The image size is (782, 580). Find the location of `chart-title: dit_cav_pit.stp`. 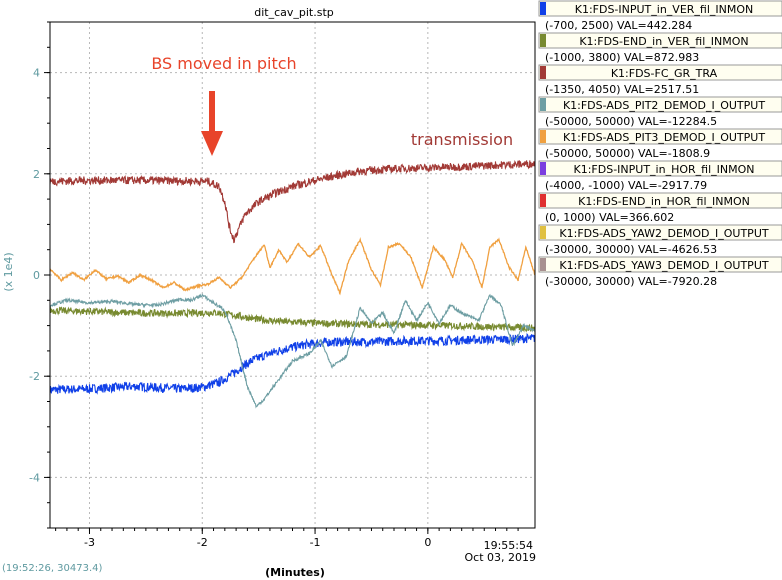

chart-title: dit_cav_pit.stp is located at coordinates (294, 12).